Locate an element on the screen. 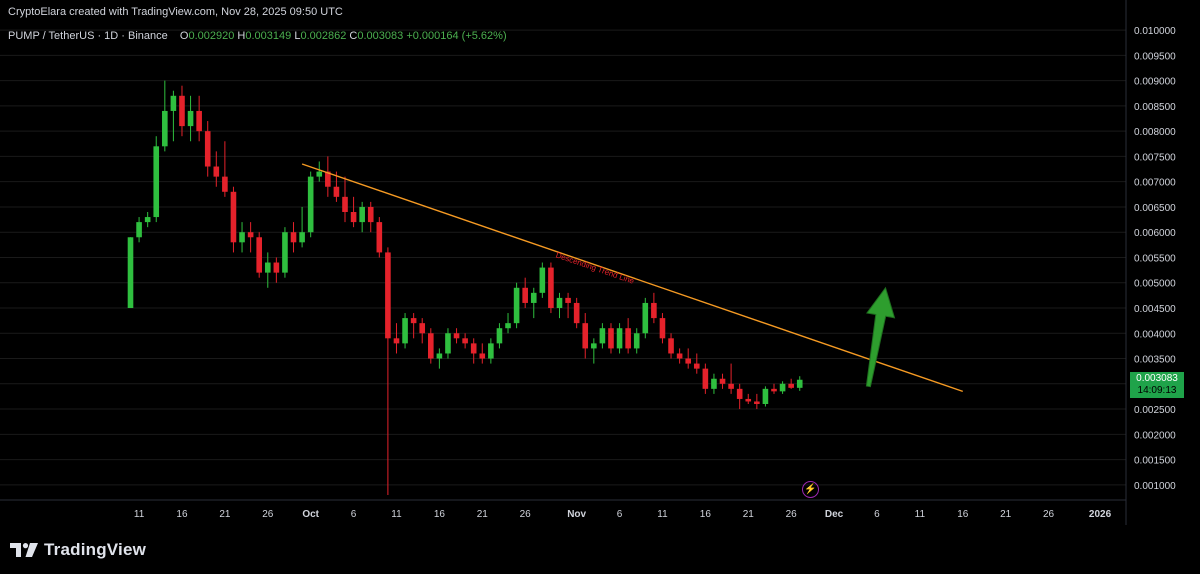  lightning-bolt-icon: ⚡ is located at coordinates (810, 489).